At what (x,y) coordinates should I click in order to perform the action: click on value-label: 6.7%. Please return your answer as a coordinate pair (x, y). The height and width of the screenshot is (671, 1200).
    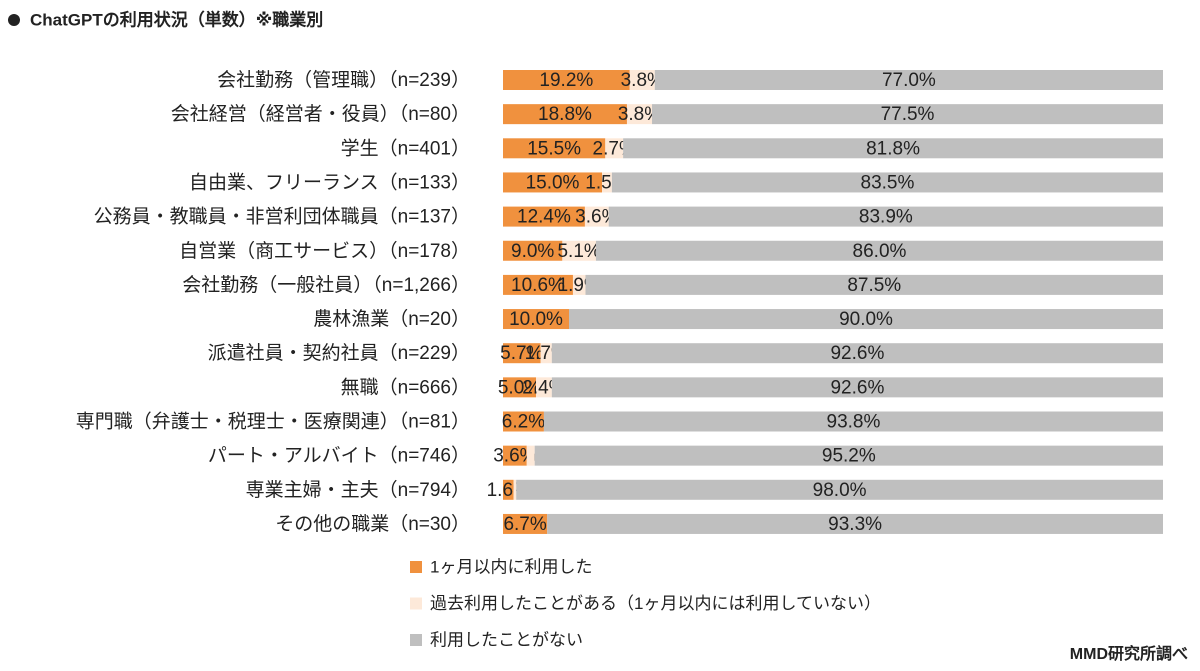
    Looking at the image, I should click on (524, 524).